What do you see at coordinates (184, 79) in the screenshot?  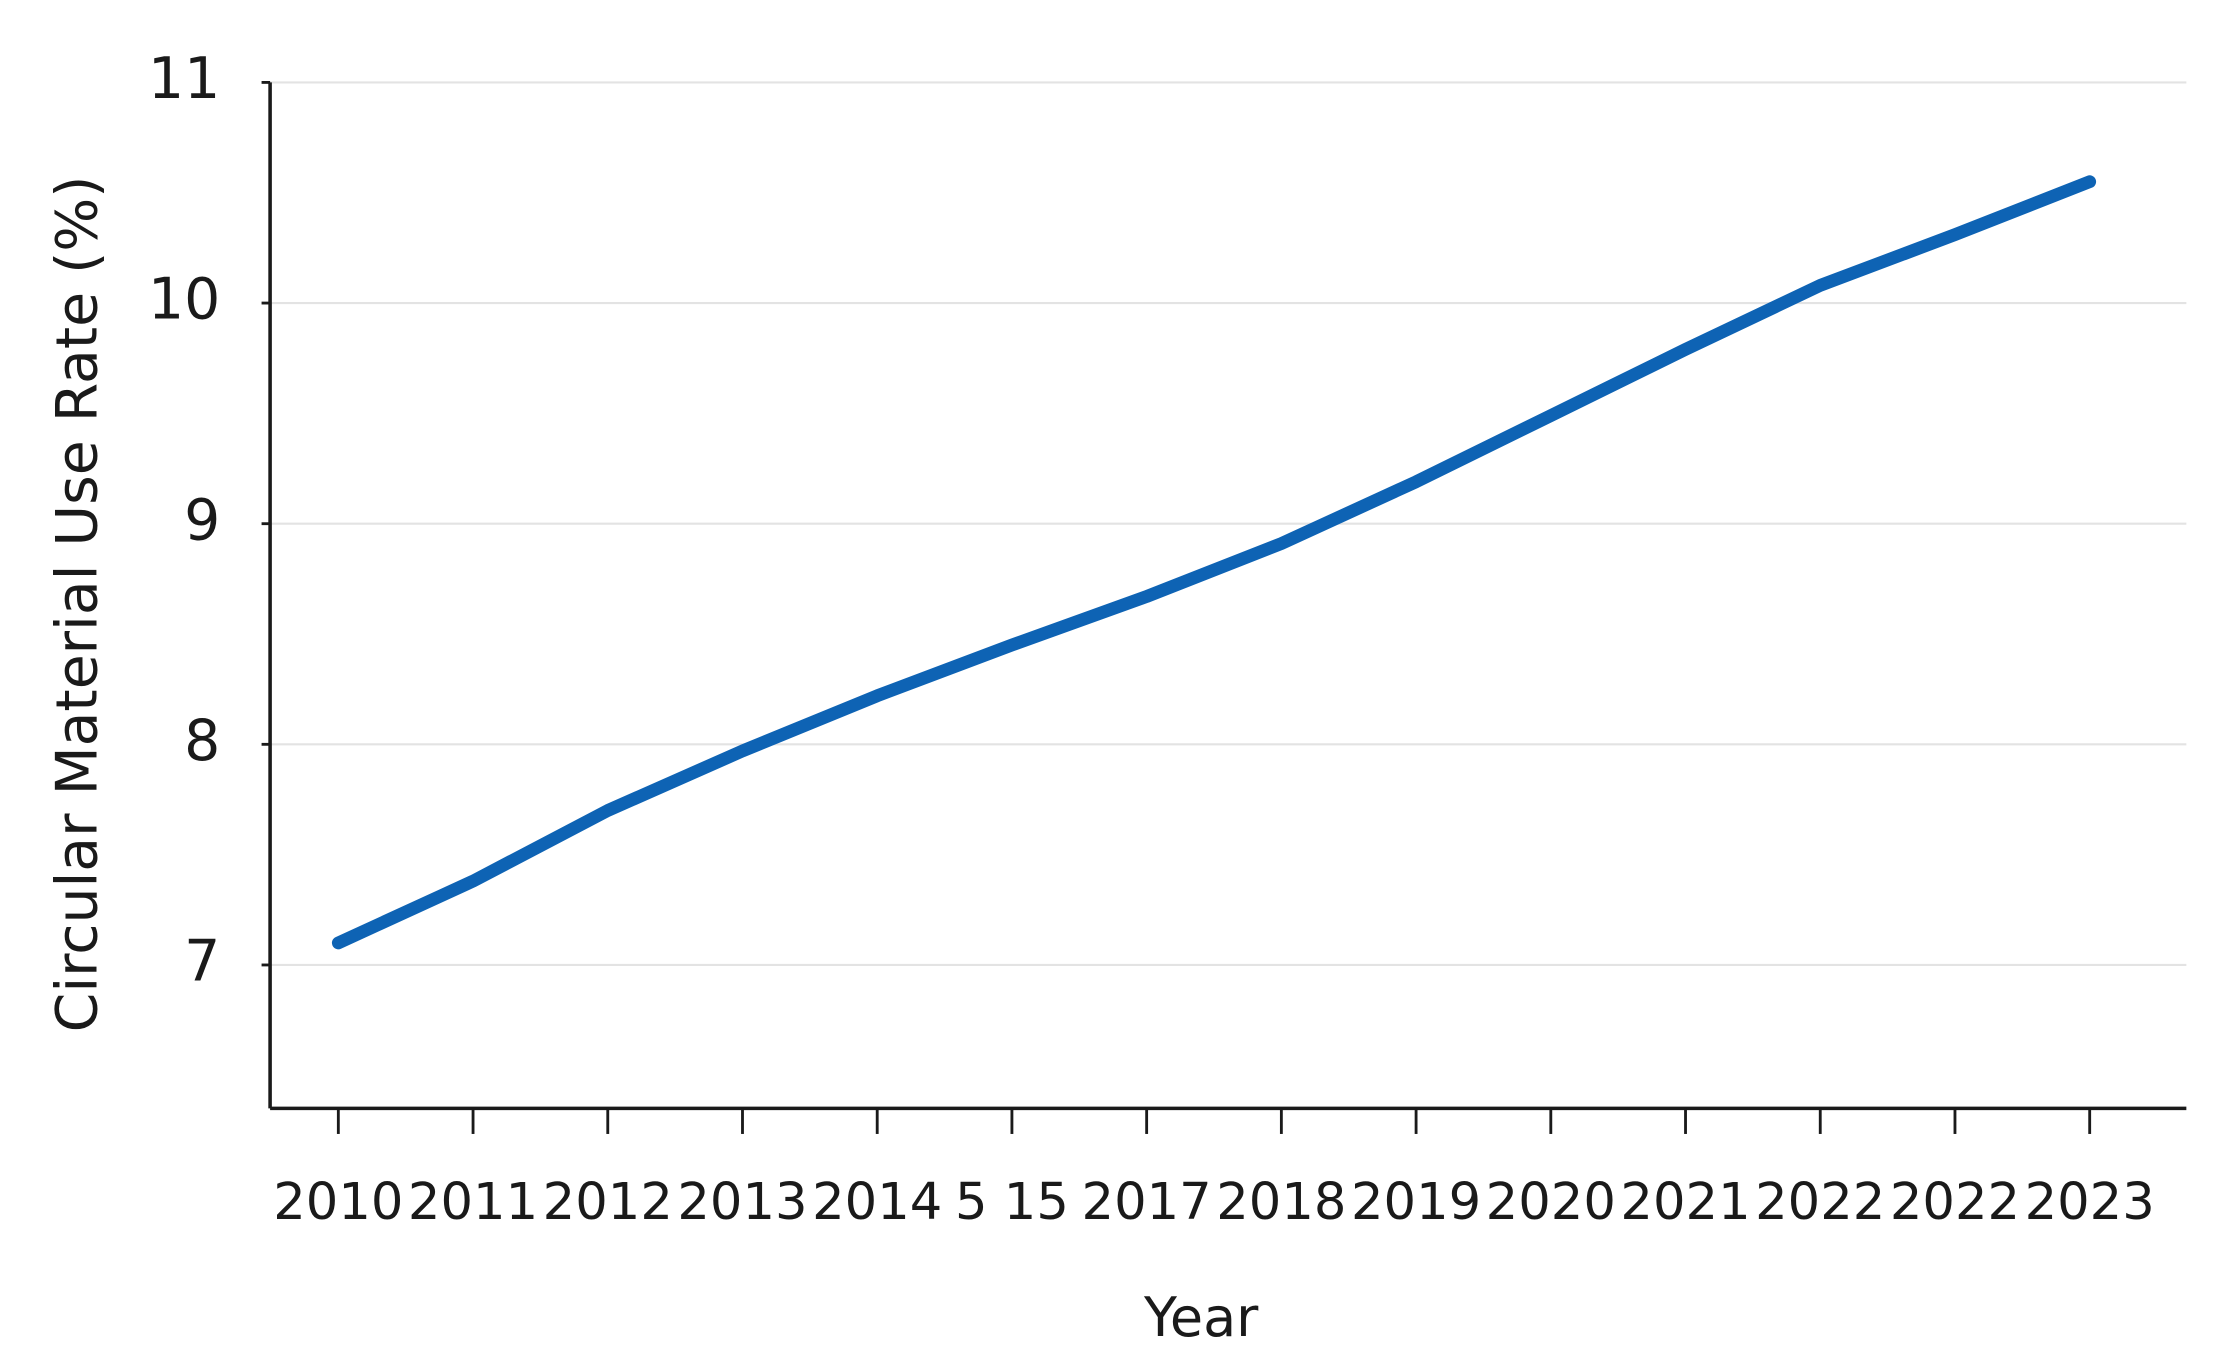 I see `y-tick-label: 11` at bounding box center [184, 79].